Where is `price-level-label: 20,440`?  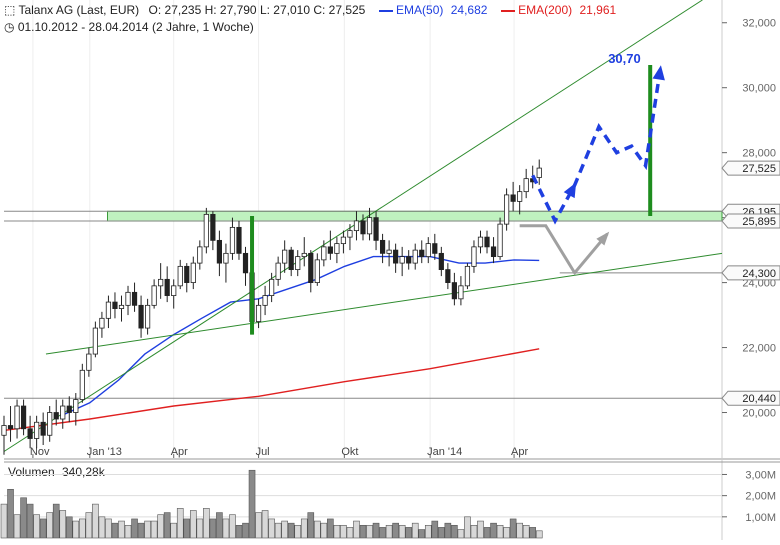 price-level-label: 20,440 is located at coordinates (759, 399).